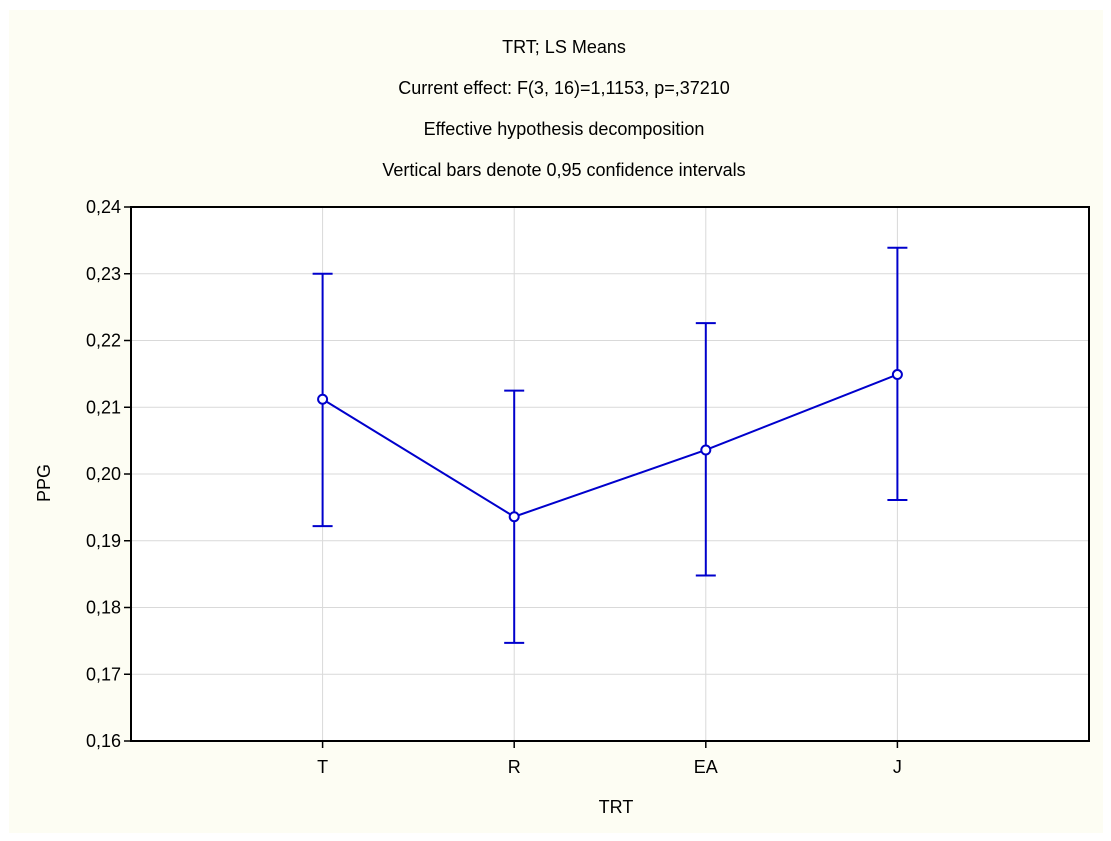  Describe the element at coordinates (564, 47) in the screenshot. I see `chart-title-line-1: TRT; LS Means` at that location.